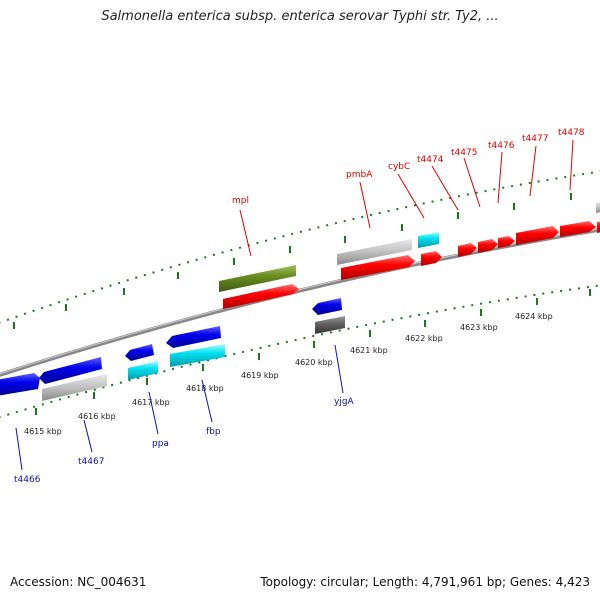  Describe the element at coordinates (213, 432) in the screenshot. I see `gene-label-fbp: fbp` at that location.